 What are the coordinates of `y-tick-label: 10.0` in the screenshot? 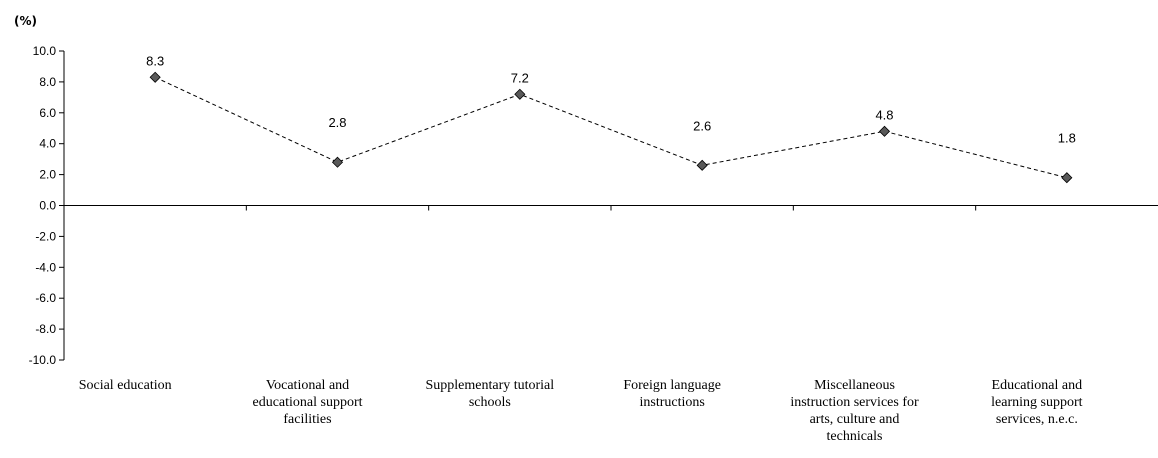 It's located at (45, 51).